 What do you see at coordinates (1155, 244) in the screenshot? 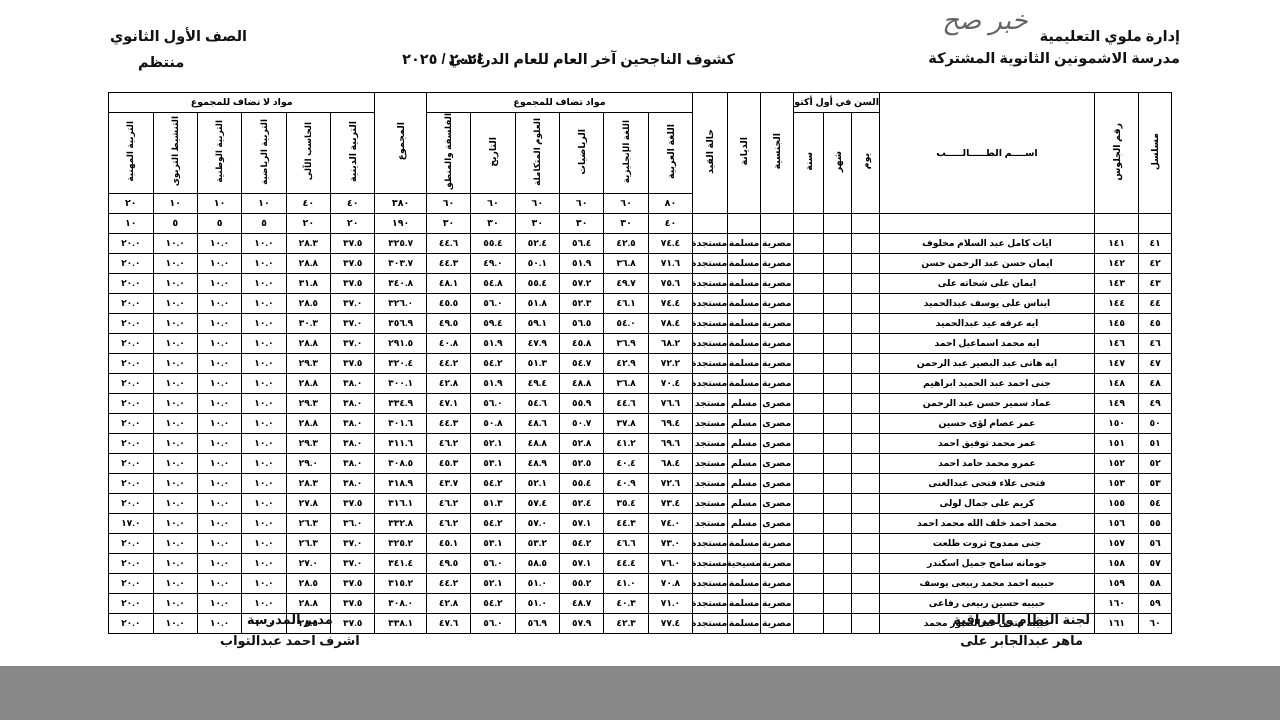
I see `cell-serial: ٤١` at bounding box center [1155, 244].